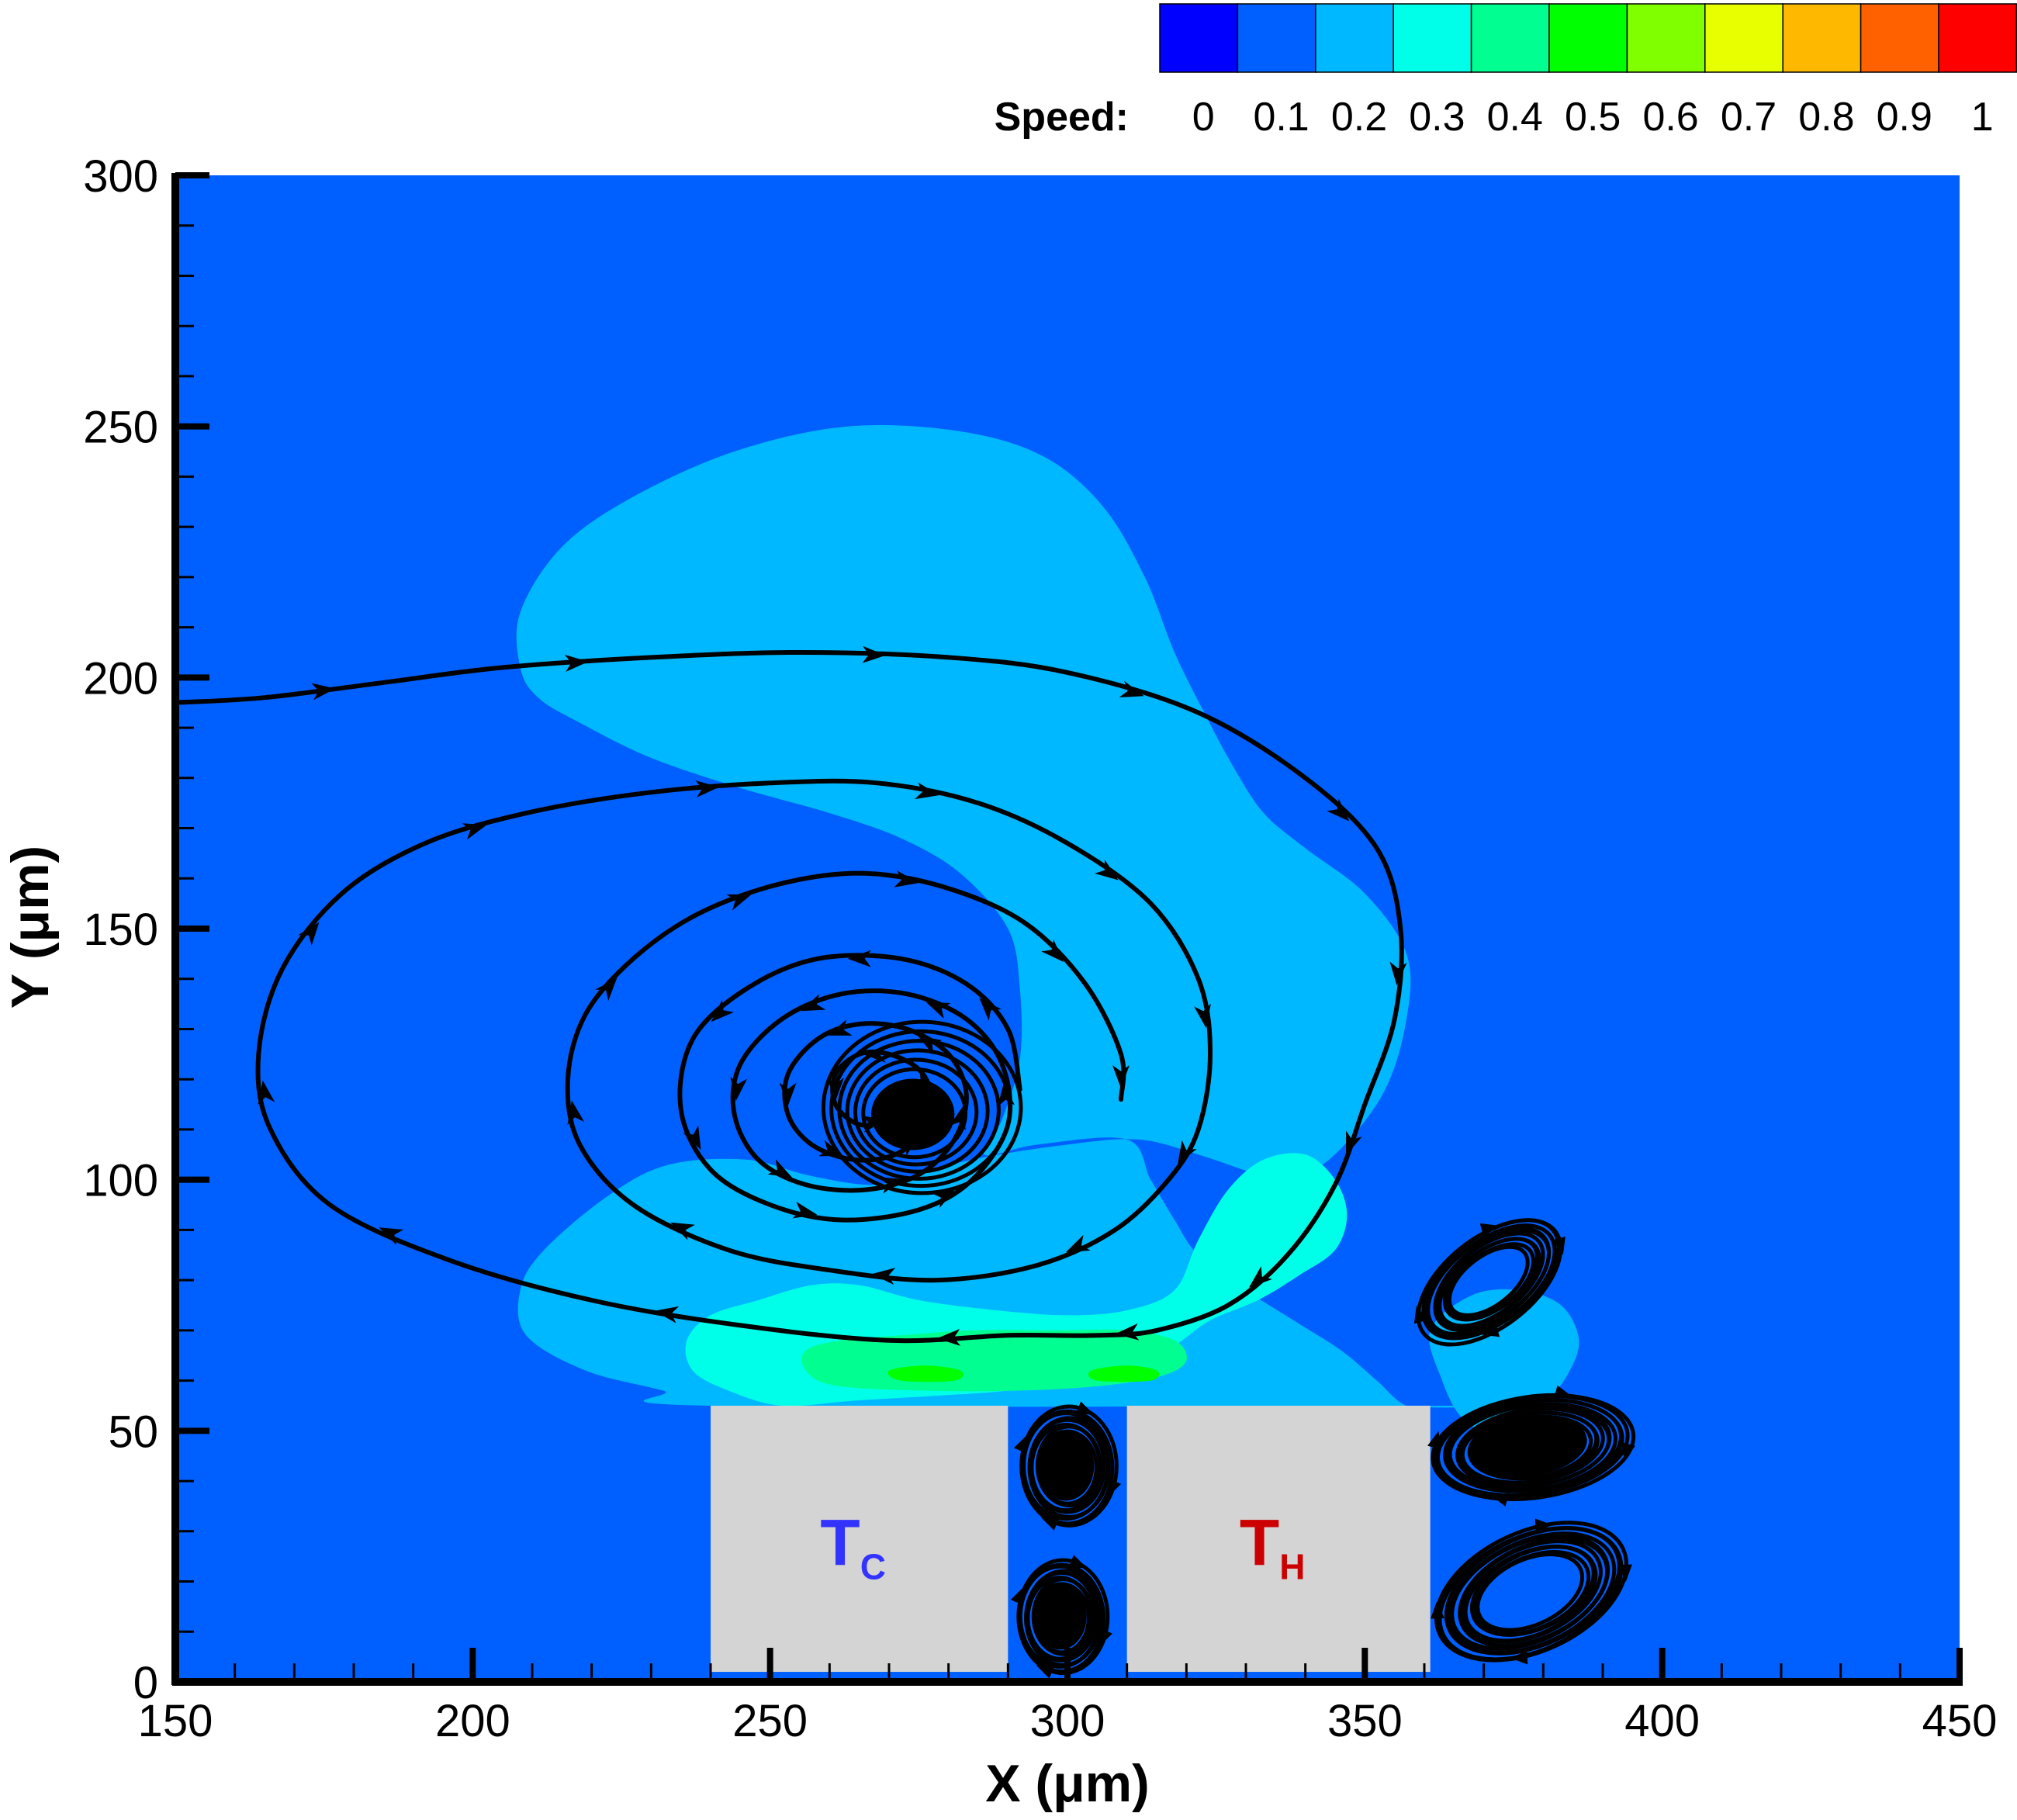 This screenshot has height=1820, width=2017. Describe the element at coordinates (1071, 1539) in the screenshot. I see `electrode-blocks: TC TH` at that location.